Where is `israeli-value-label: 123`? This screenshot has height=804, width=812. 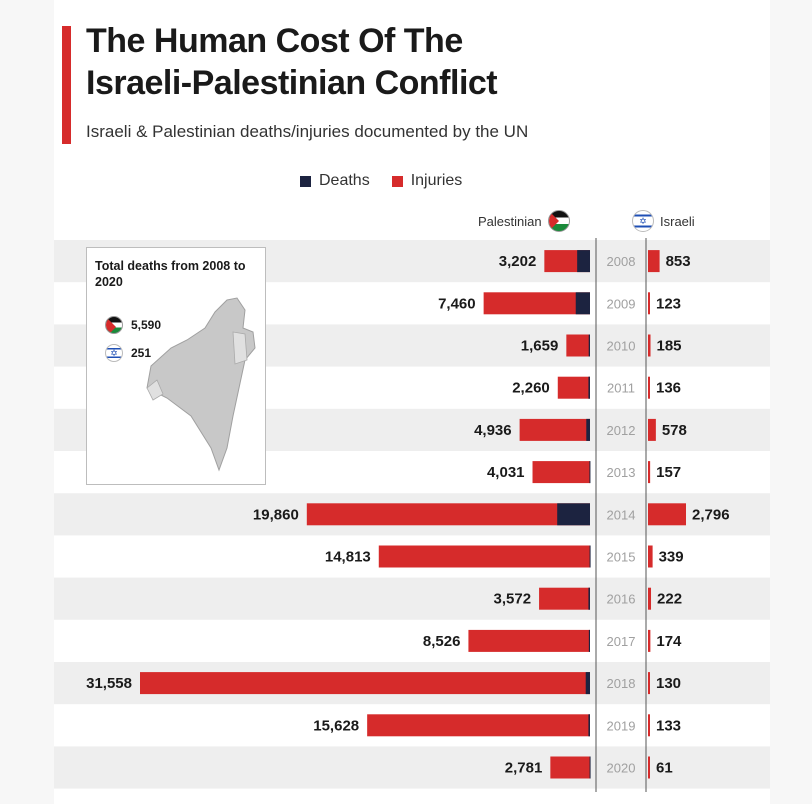 israeli-value-label: 123 is located at coordinates (668, 303).